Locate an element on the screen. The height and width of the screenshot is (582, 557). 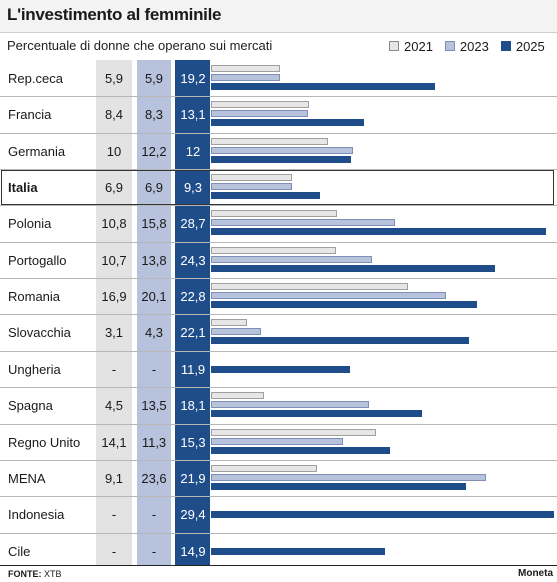
bar-2021-italia is located at coordinates (251, 177).